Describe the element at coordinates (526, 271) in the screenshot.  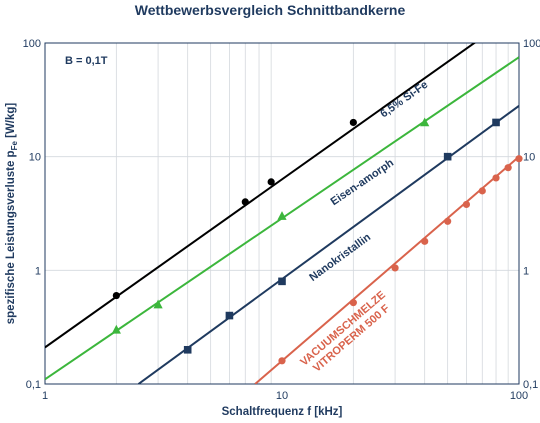
I see `y-tick-label-right: 1` at that location.